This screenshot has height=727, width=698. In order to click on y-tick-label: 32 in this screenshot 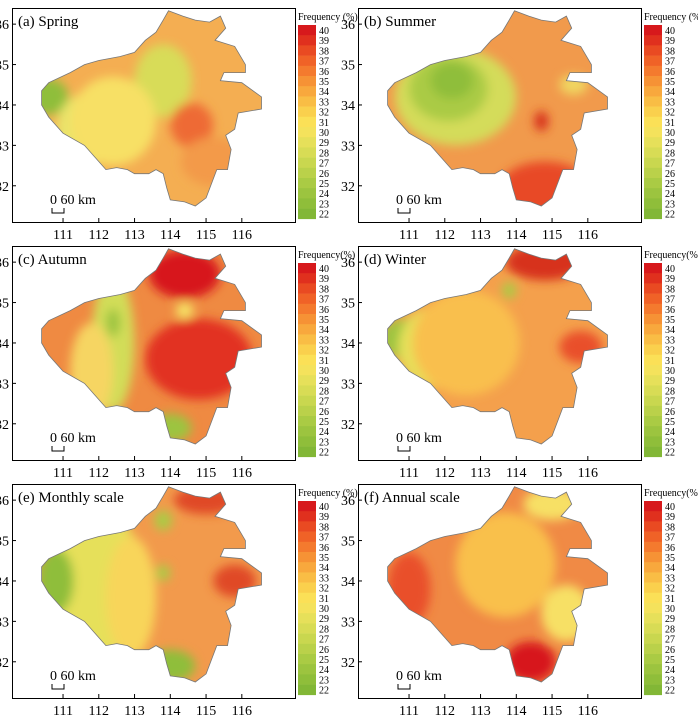, I will do `click(348, 187)`.